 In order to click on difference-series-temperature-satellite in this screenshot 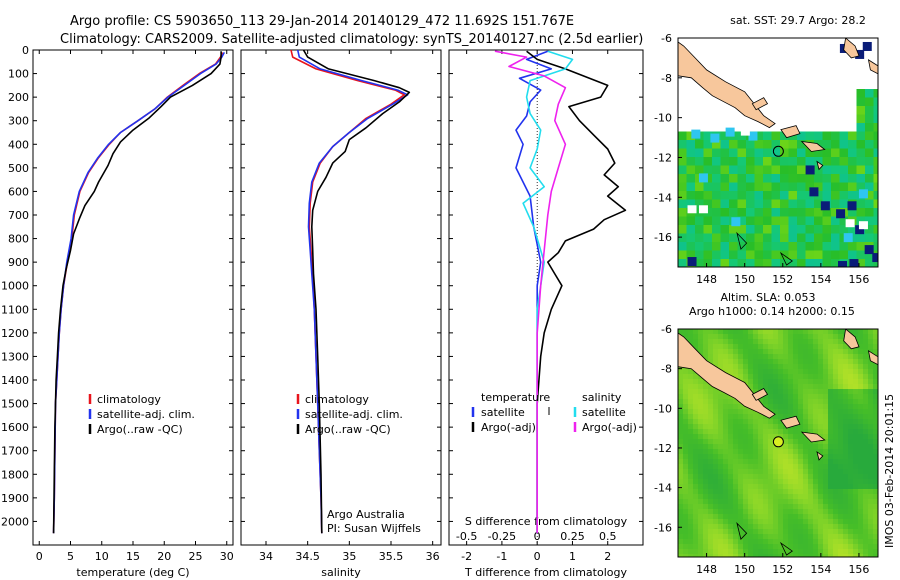, I will do `click(534, 292)`.